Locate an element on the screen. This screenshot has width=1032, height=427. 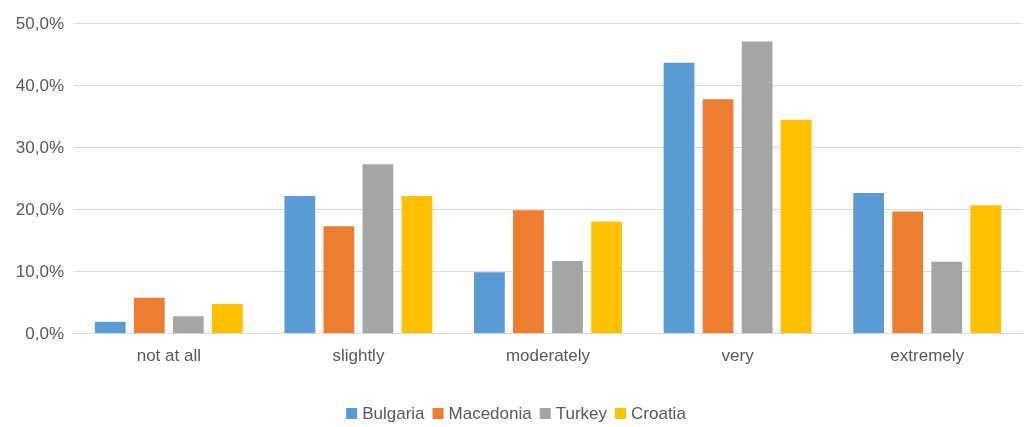
legend-label: Croatia is located at coordinates (659, 413).